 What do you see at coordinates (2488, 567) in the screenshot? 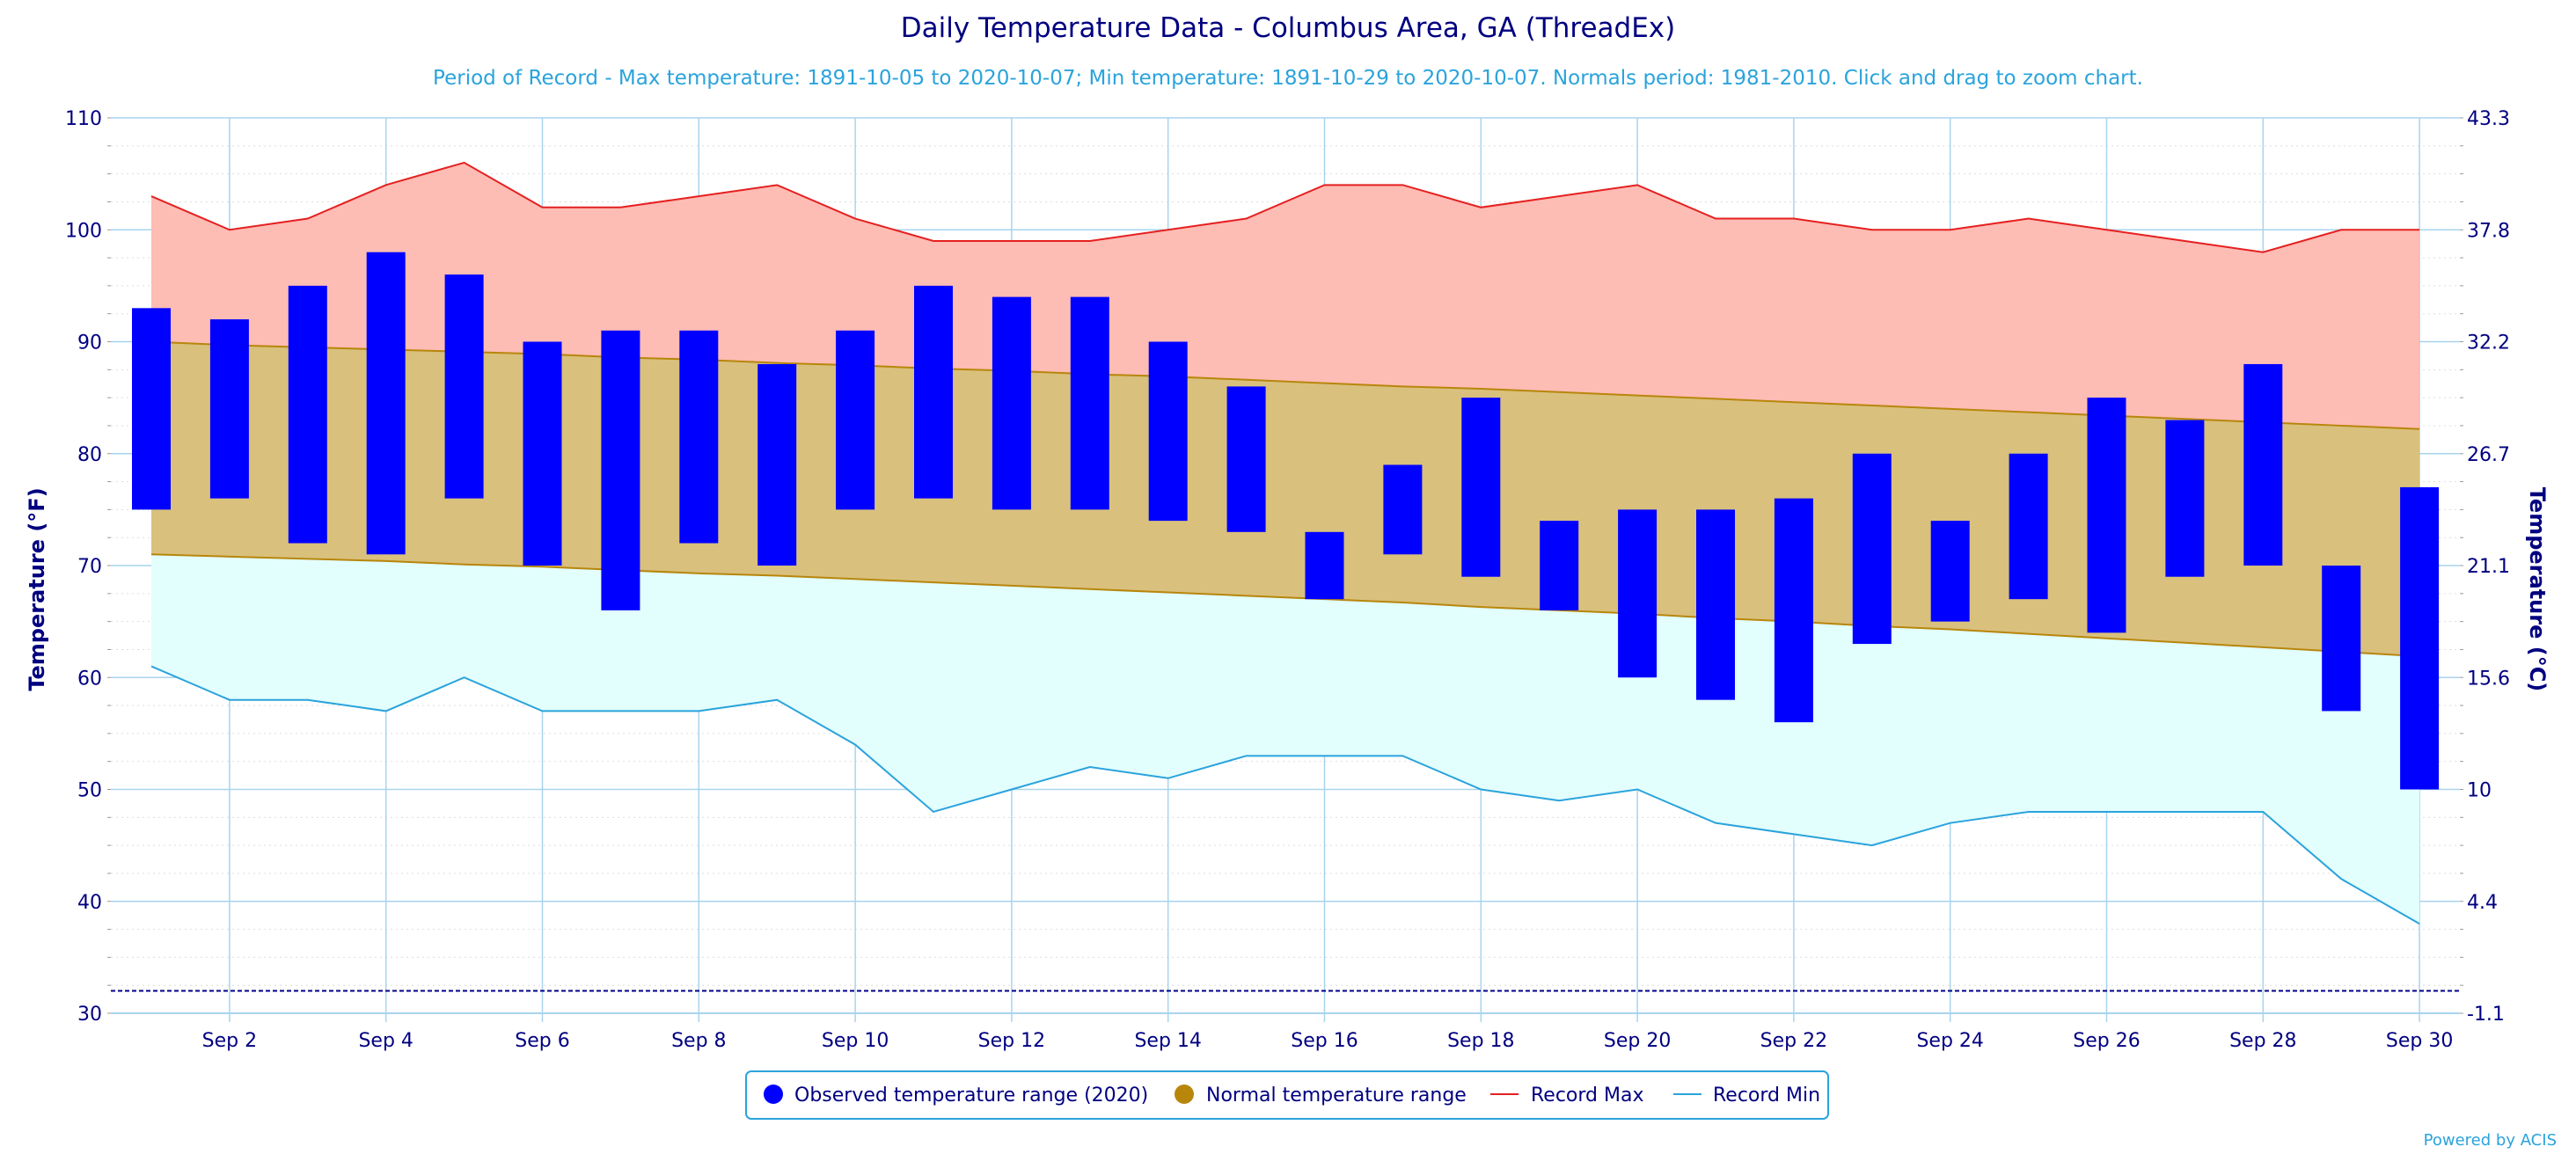
I see `y-tick-right: 21.1` at bounding box center [2488, 567].